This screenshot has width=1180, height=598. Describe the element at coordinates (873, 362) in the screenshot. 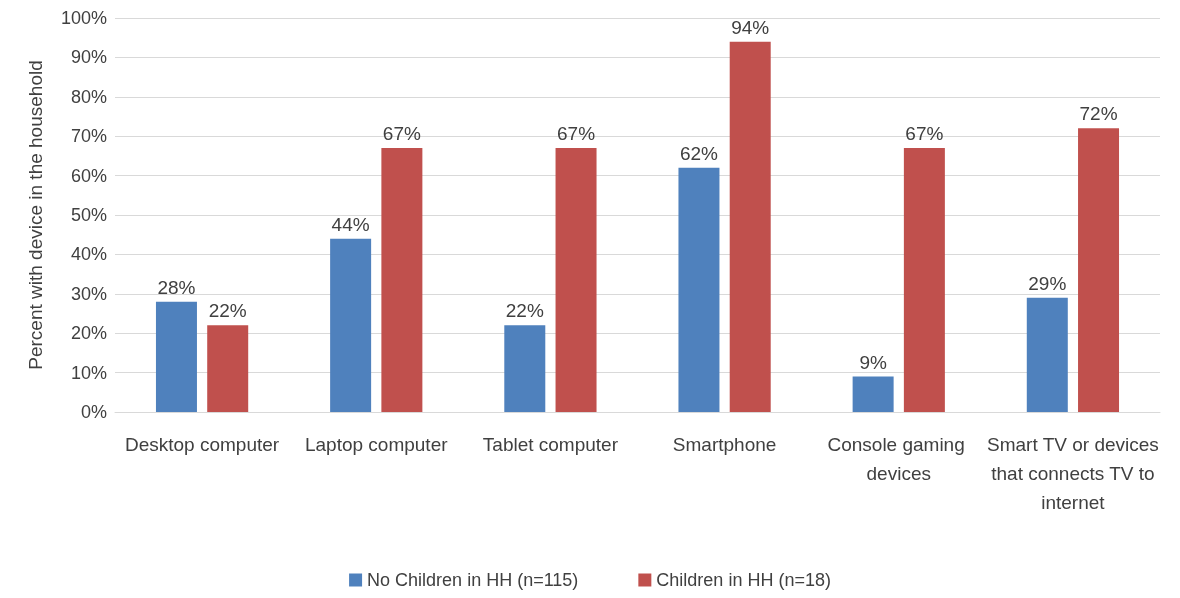

I see `data-label: 9%` at that location.